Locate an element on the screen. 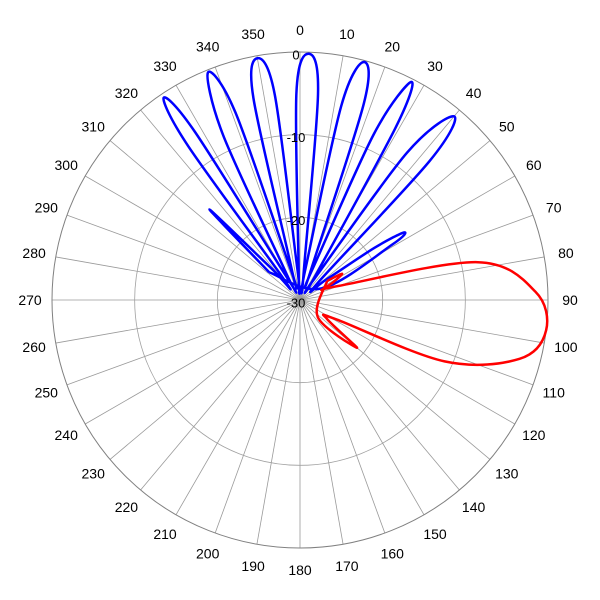  angle-tick-label-320: 320 is located at coordinates (127, 93).